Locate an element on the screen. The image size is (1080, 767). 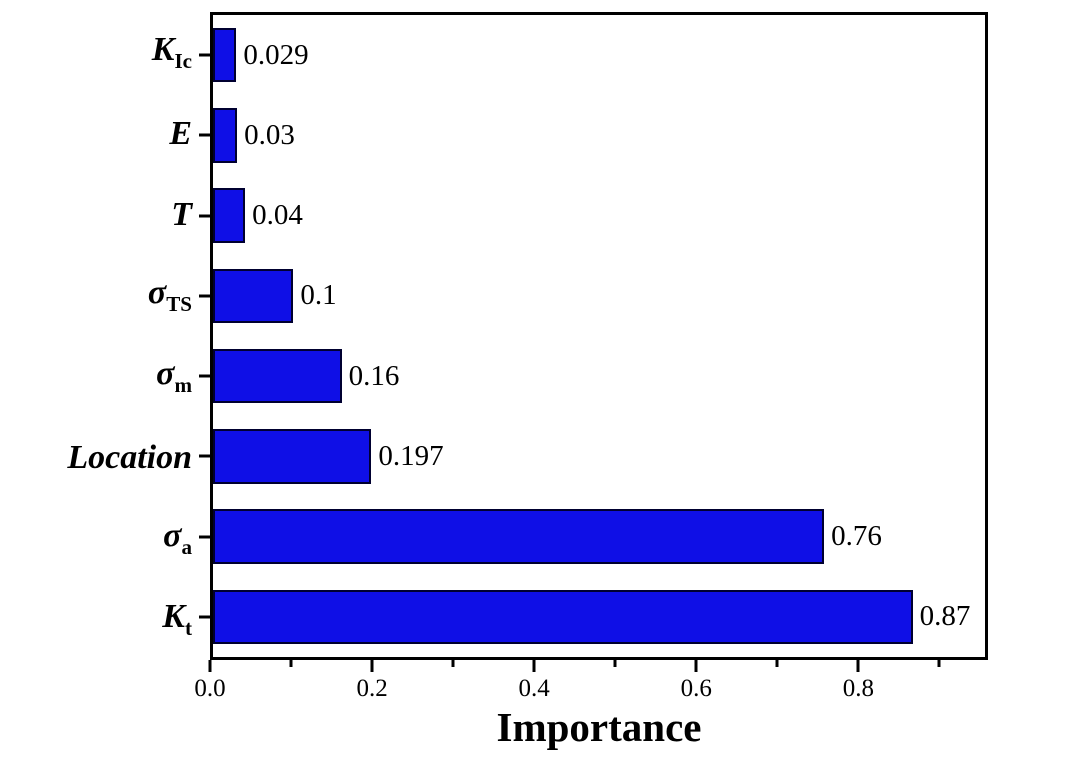
bar-value-label: 0.029 is located at coordinates (276, 54).